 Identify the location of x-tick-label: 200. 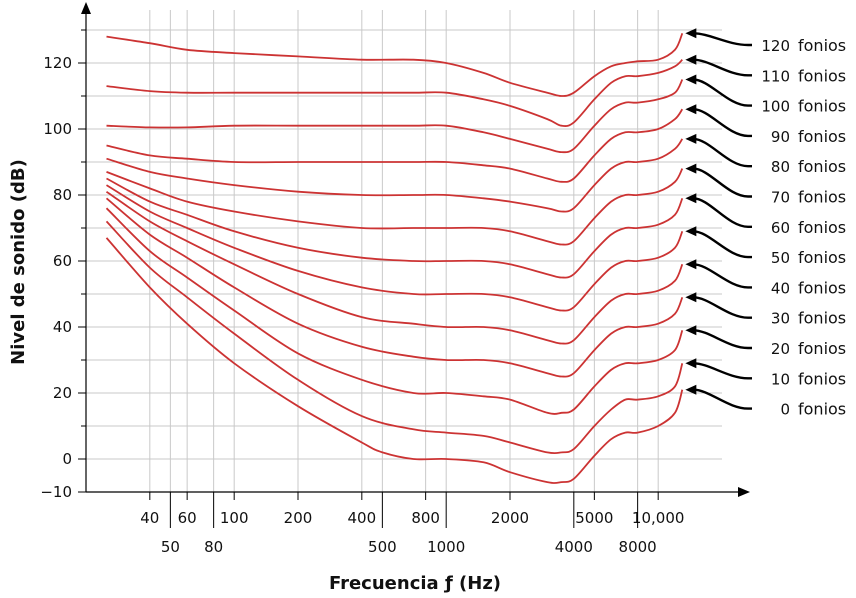
(298, 518).